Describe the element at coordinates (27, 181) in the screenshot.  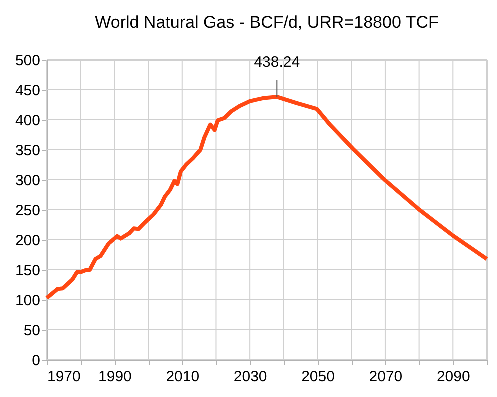
I see `y-tick-label: 300` at that location.